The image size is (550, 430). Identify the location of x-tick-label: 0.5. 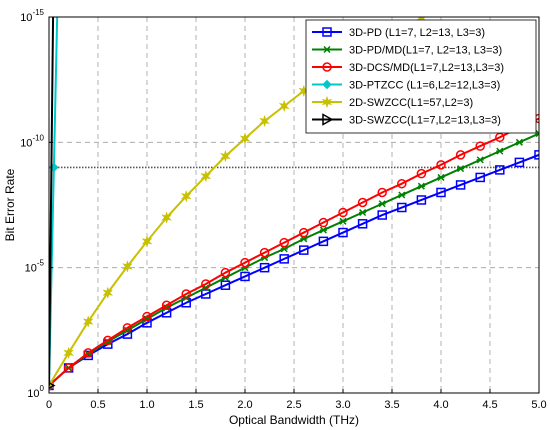
(97, 405).